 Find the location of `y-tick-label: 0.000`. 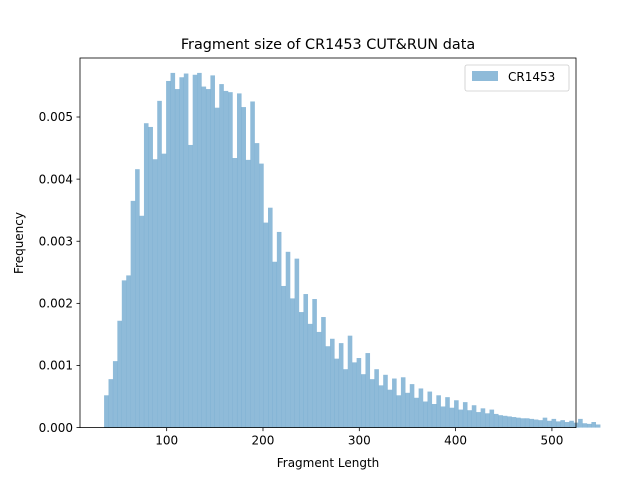

y-tick-label: 0.000 is located at coordinates (56, 428).